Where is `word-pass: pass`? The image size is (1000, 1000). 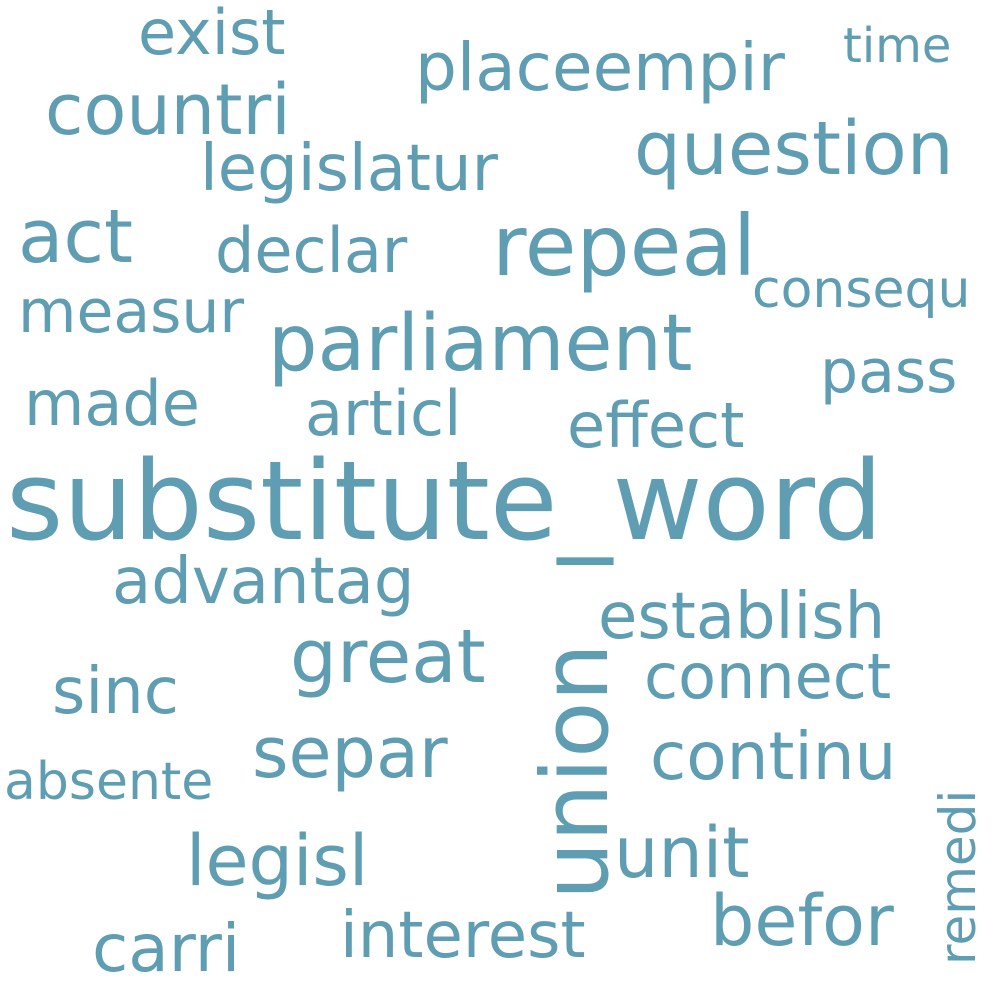
word-pass: pass is located at coordinates (889, 372).